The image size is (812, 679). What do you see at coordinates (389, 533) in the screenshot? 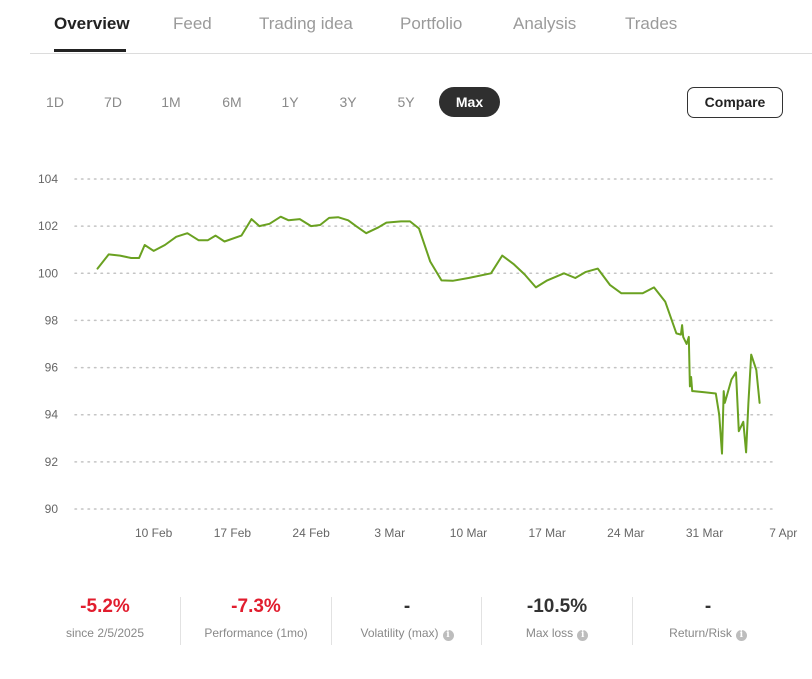
I see `x-tick-label: 3 Mar` at bounding box center [389, 533].